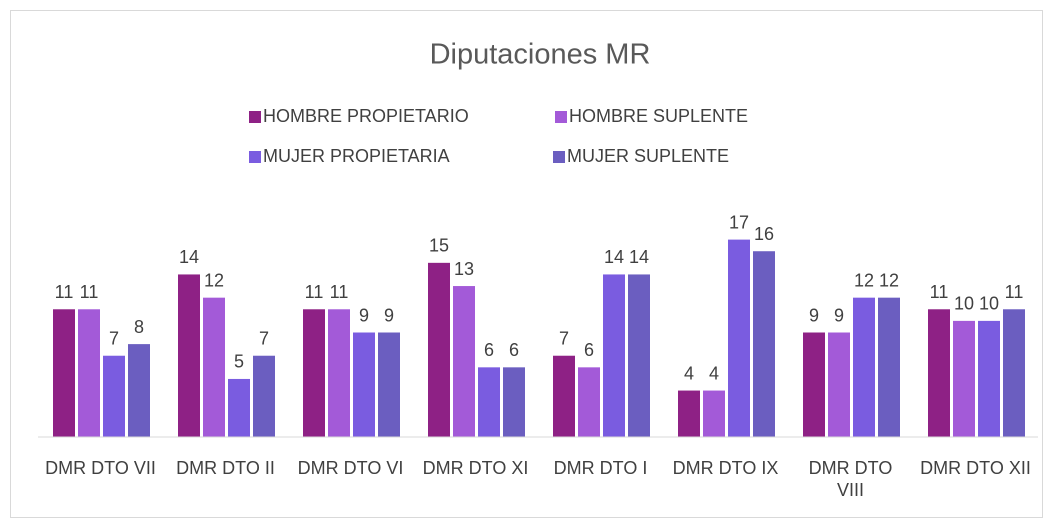  I want to click on legend-label: HOMBRE PROPIETARIO, so click(366, 116).